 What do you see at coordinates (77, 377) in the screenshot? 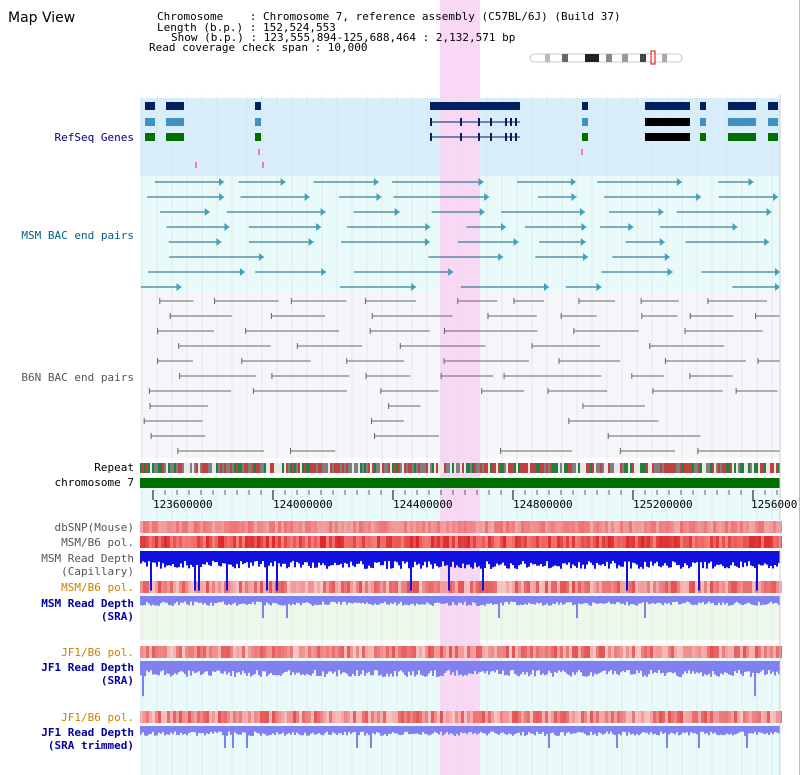
I see `track-label-b6n-bac: B6N BAC end pairs` at bounding box center [77, 377].